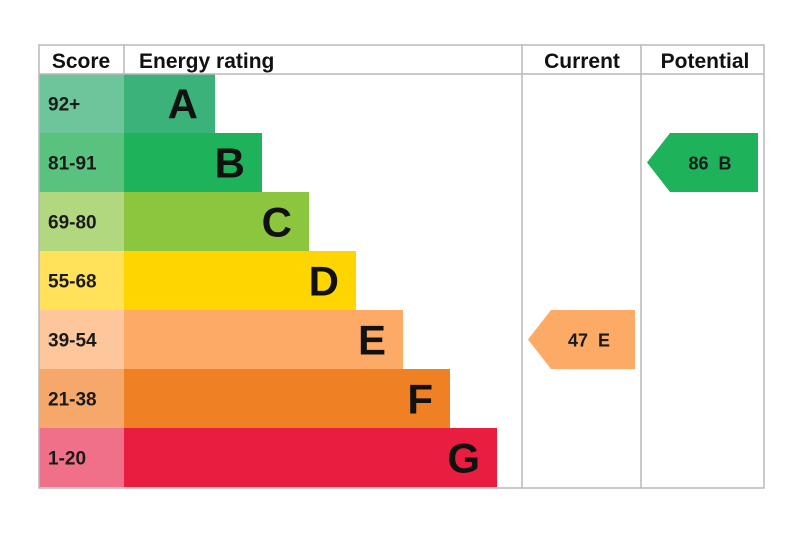 This screenshot has width=800, height=533. What do you see at coordinates (216, 221) in the screenshot?
I see `rating-bar-c` at bounding box center [216, 221].